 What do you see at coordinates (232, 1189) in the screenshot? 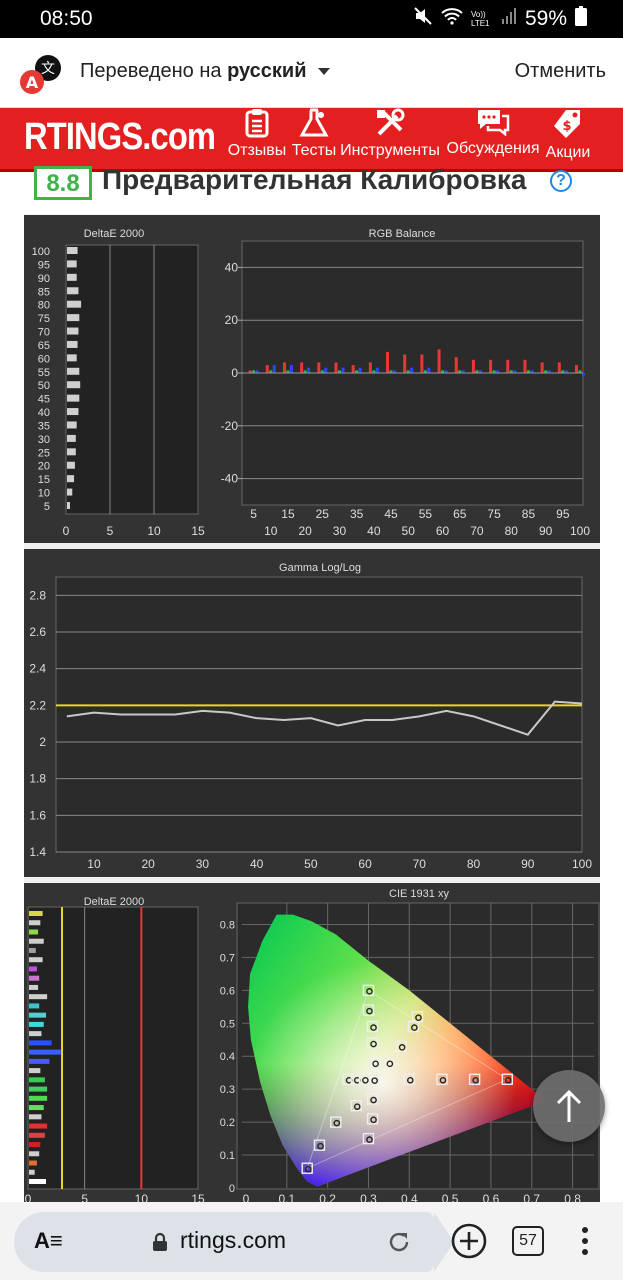
I see `cie-ytick: 0` at bounding box center [232, 1189].